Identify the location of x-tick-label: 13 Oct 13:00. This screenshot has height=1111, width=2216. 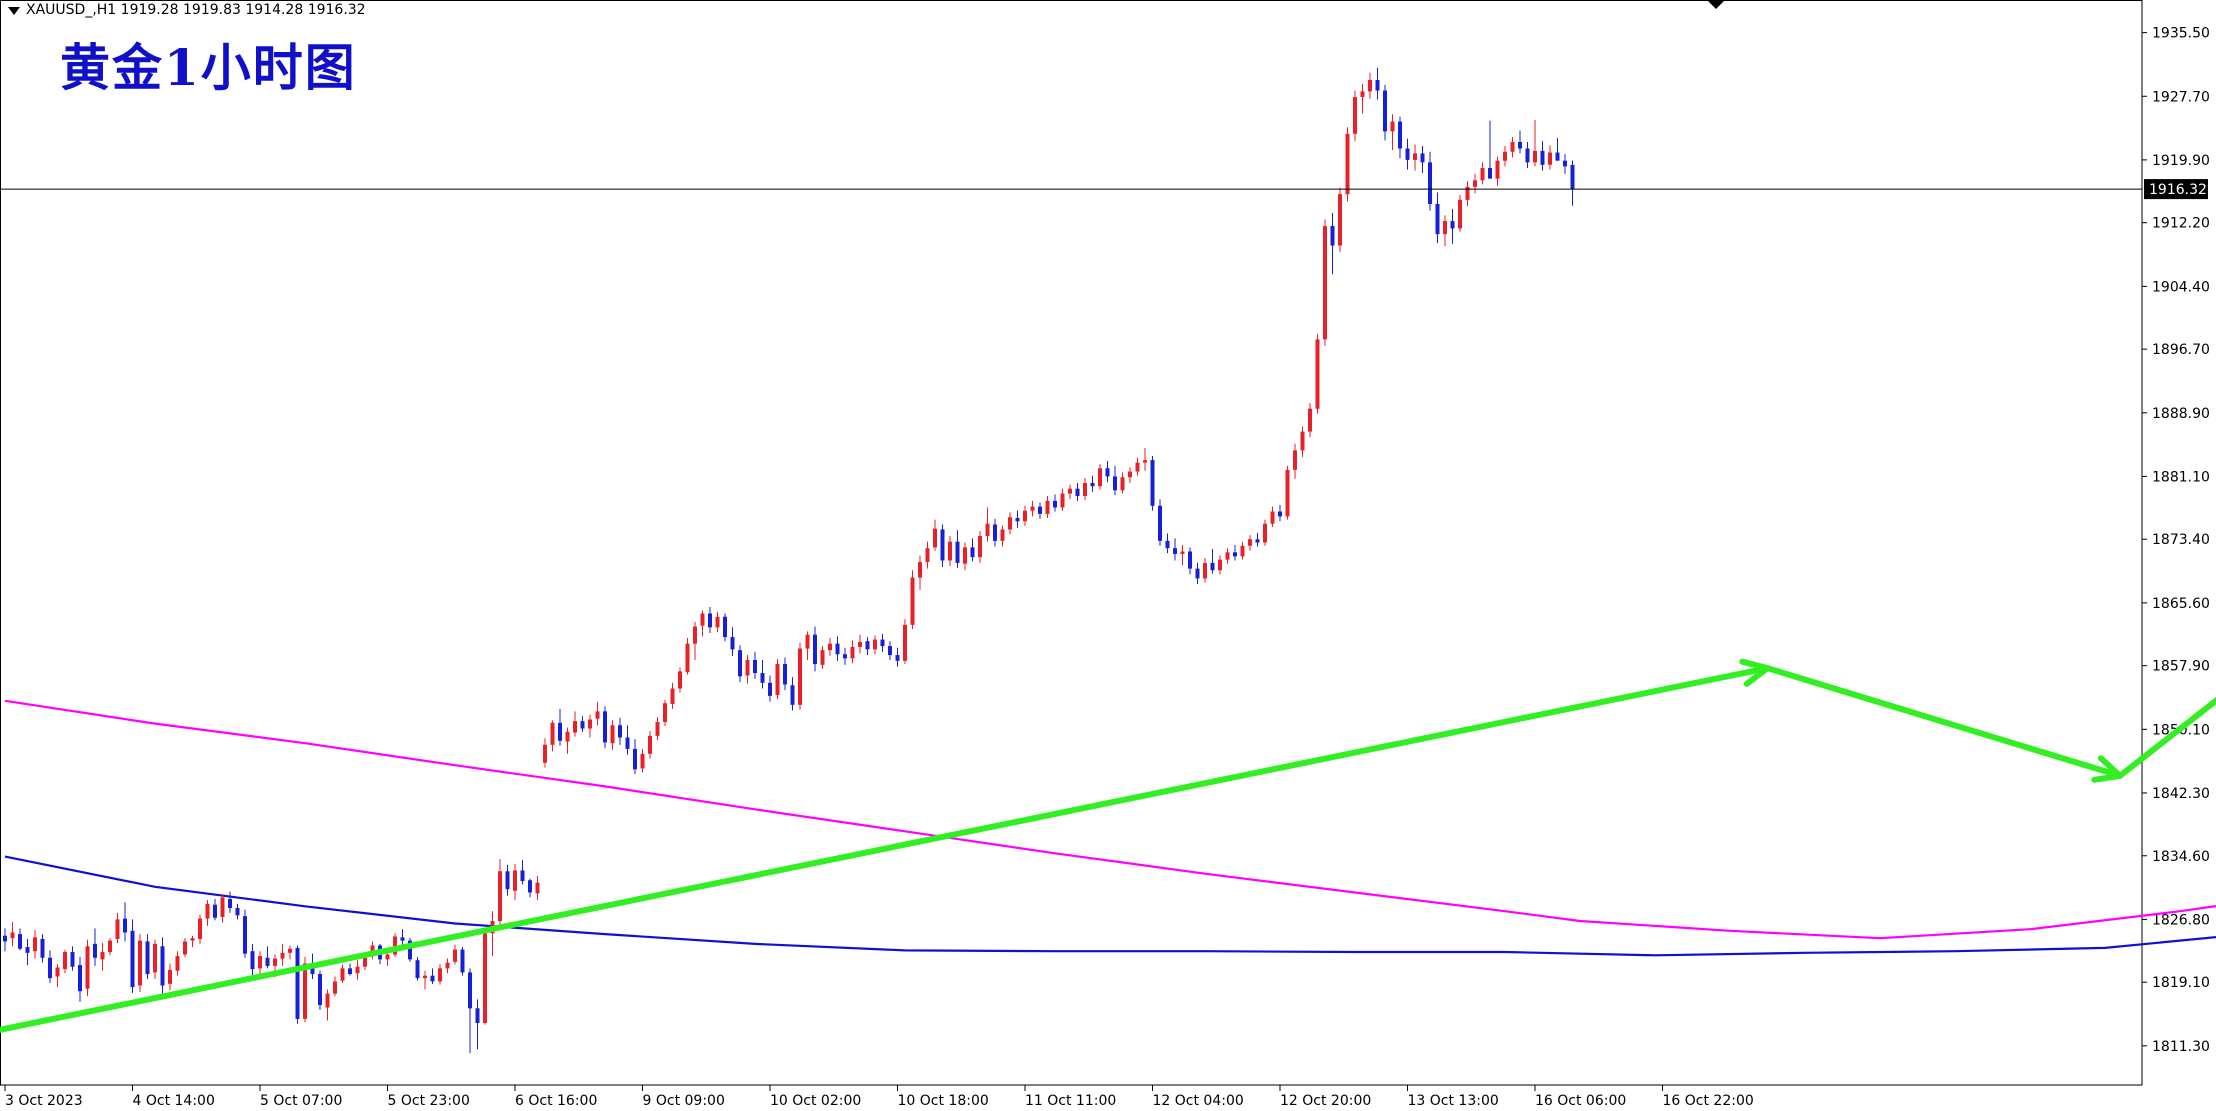
(1453, 1101).